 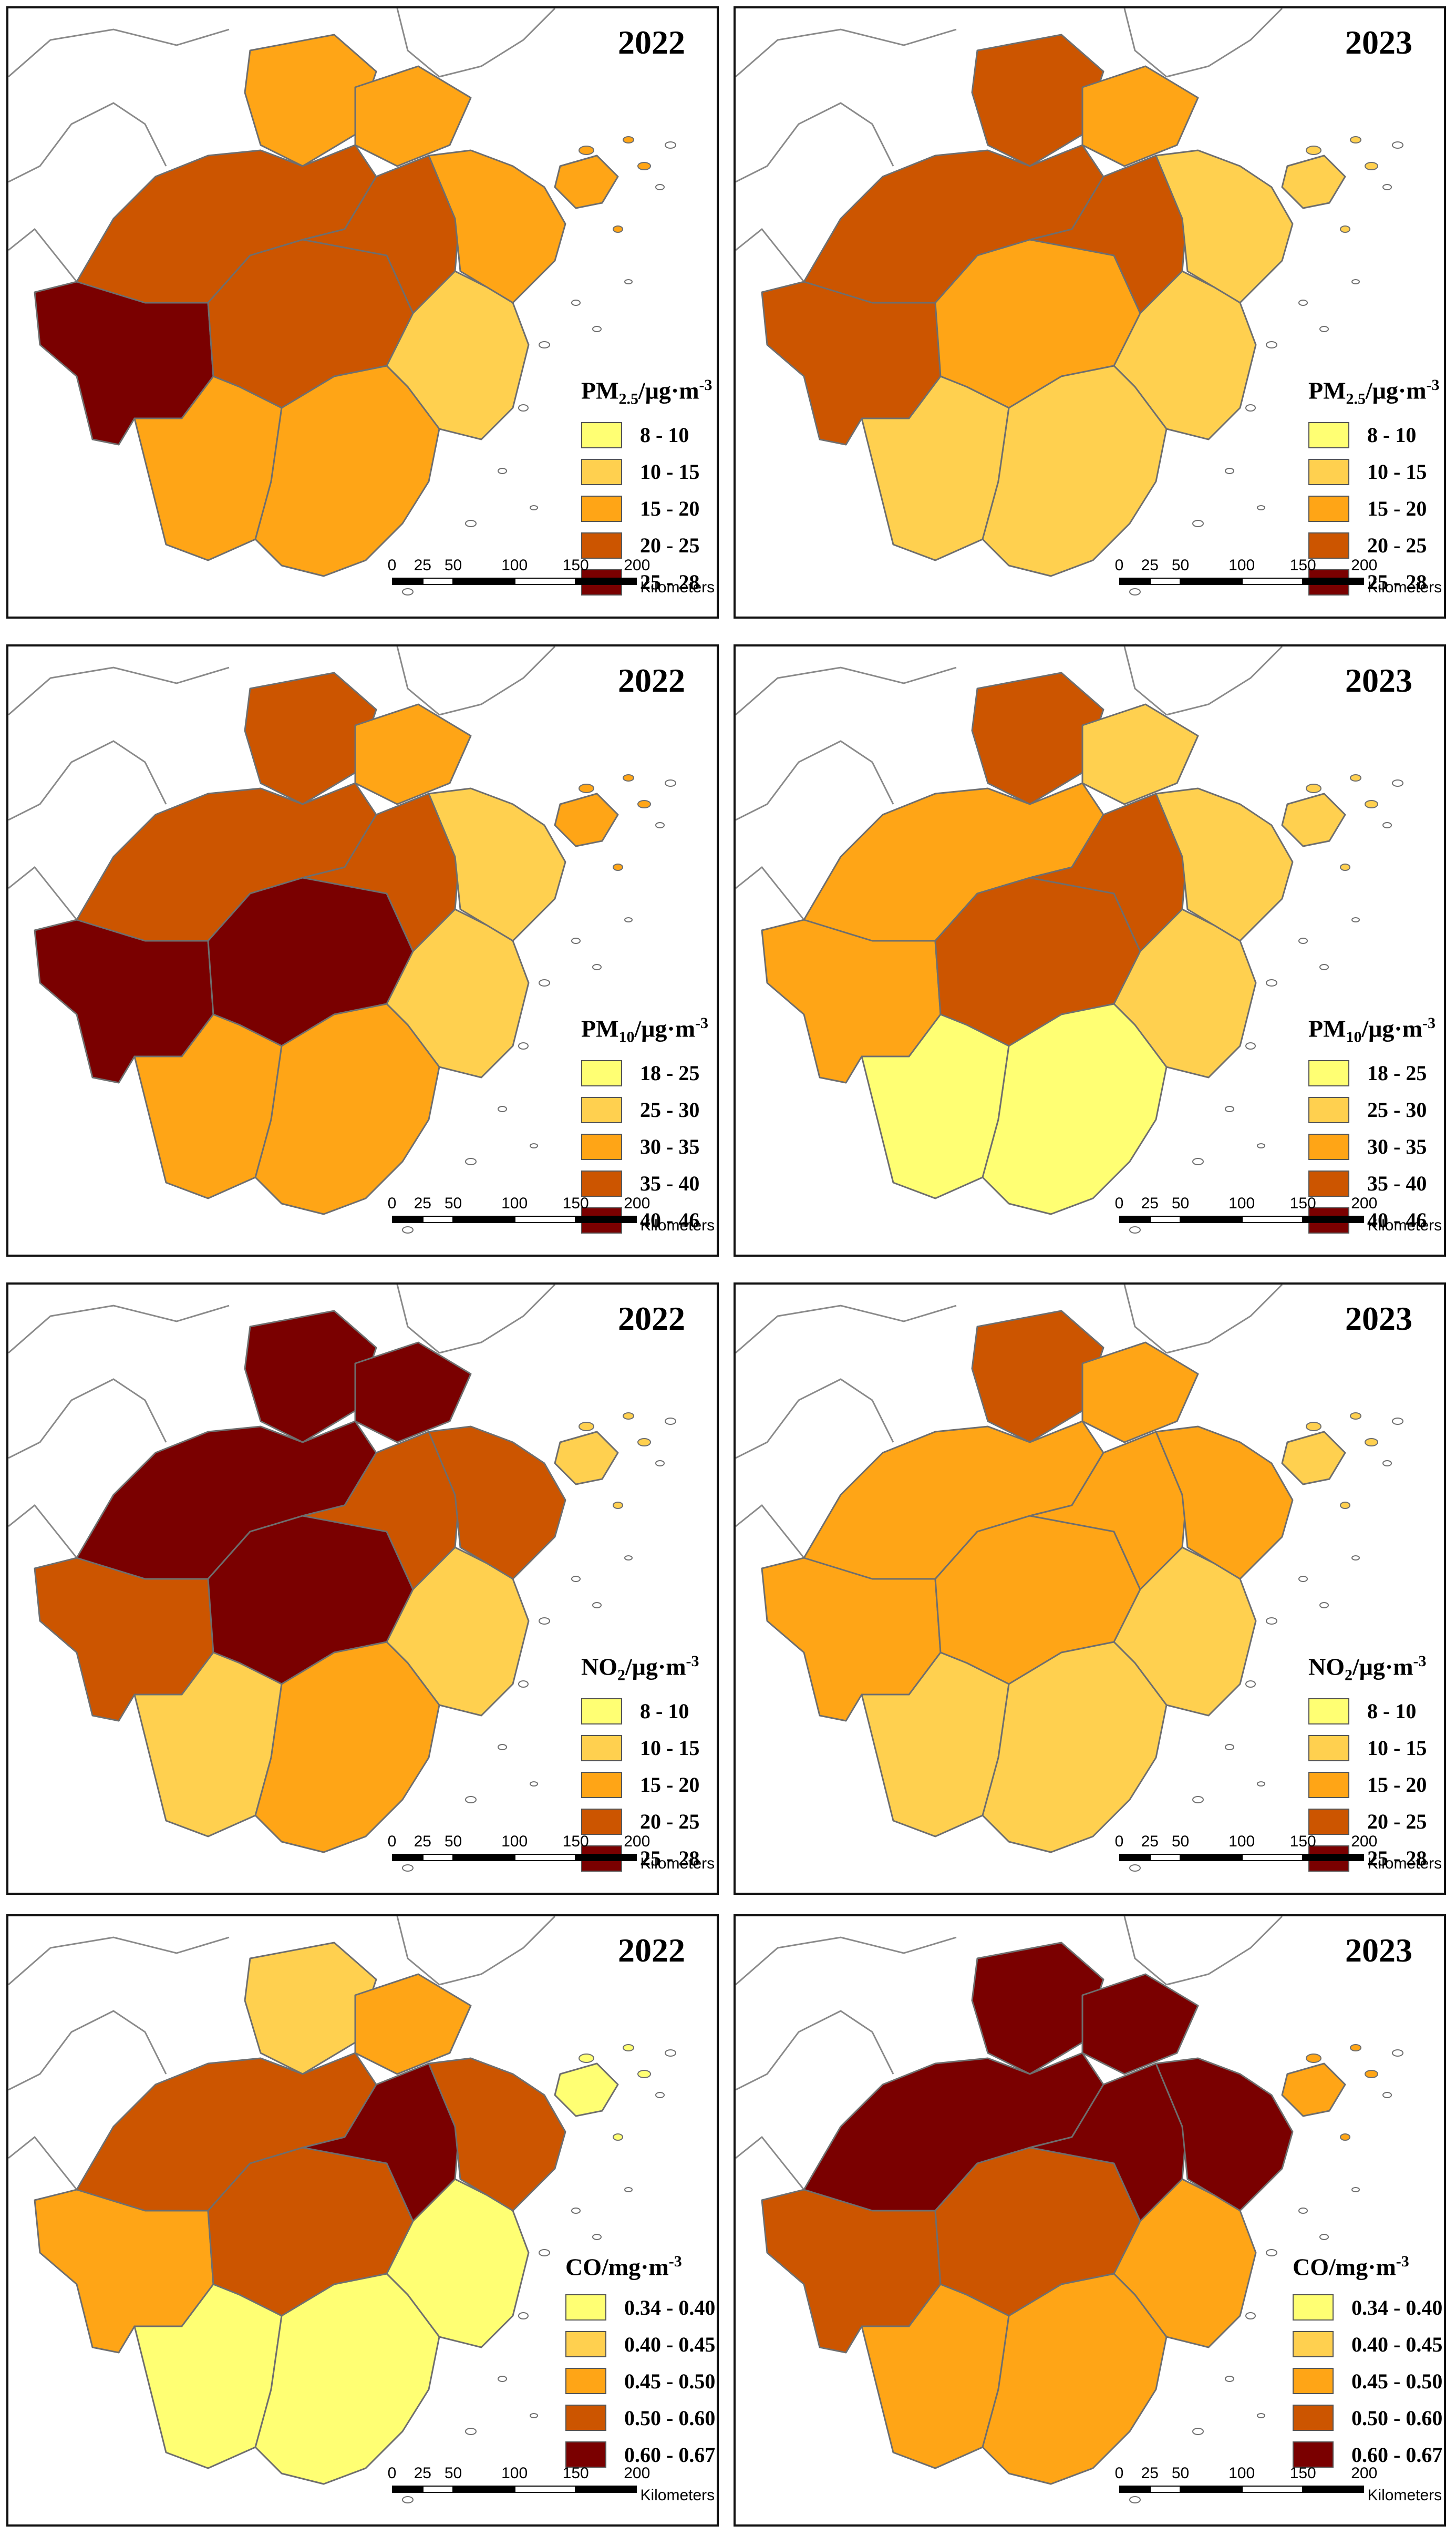 I want to click on legend-item: 0.45 - 0.50, so click(x=640, y=2381).